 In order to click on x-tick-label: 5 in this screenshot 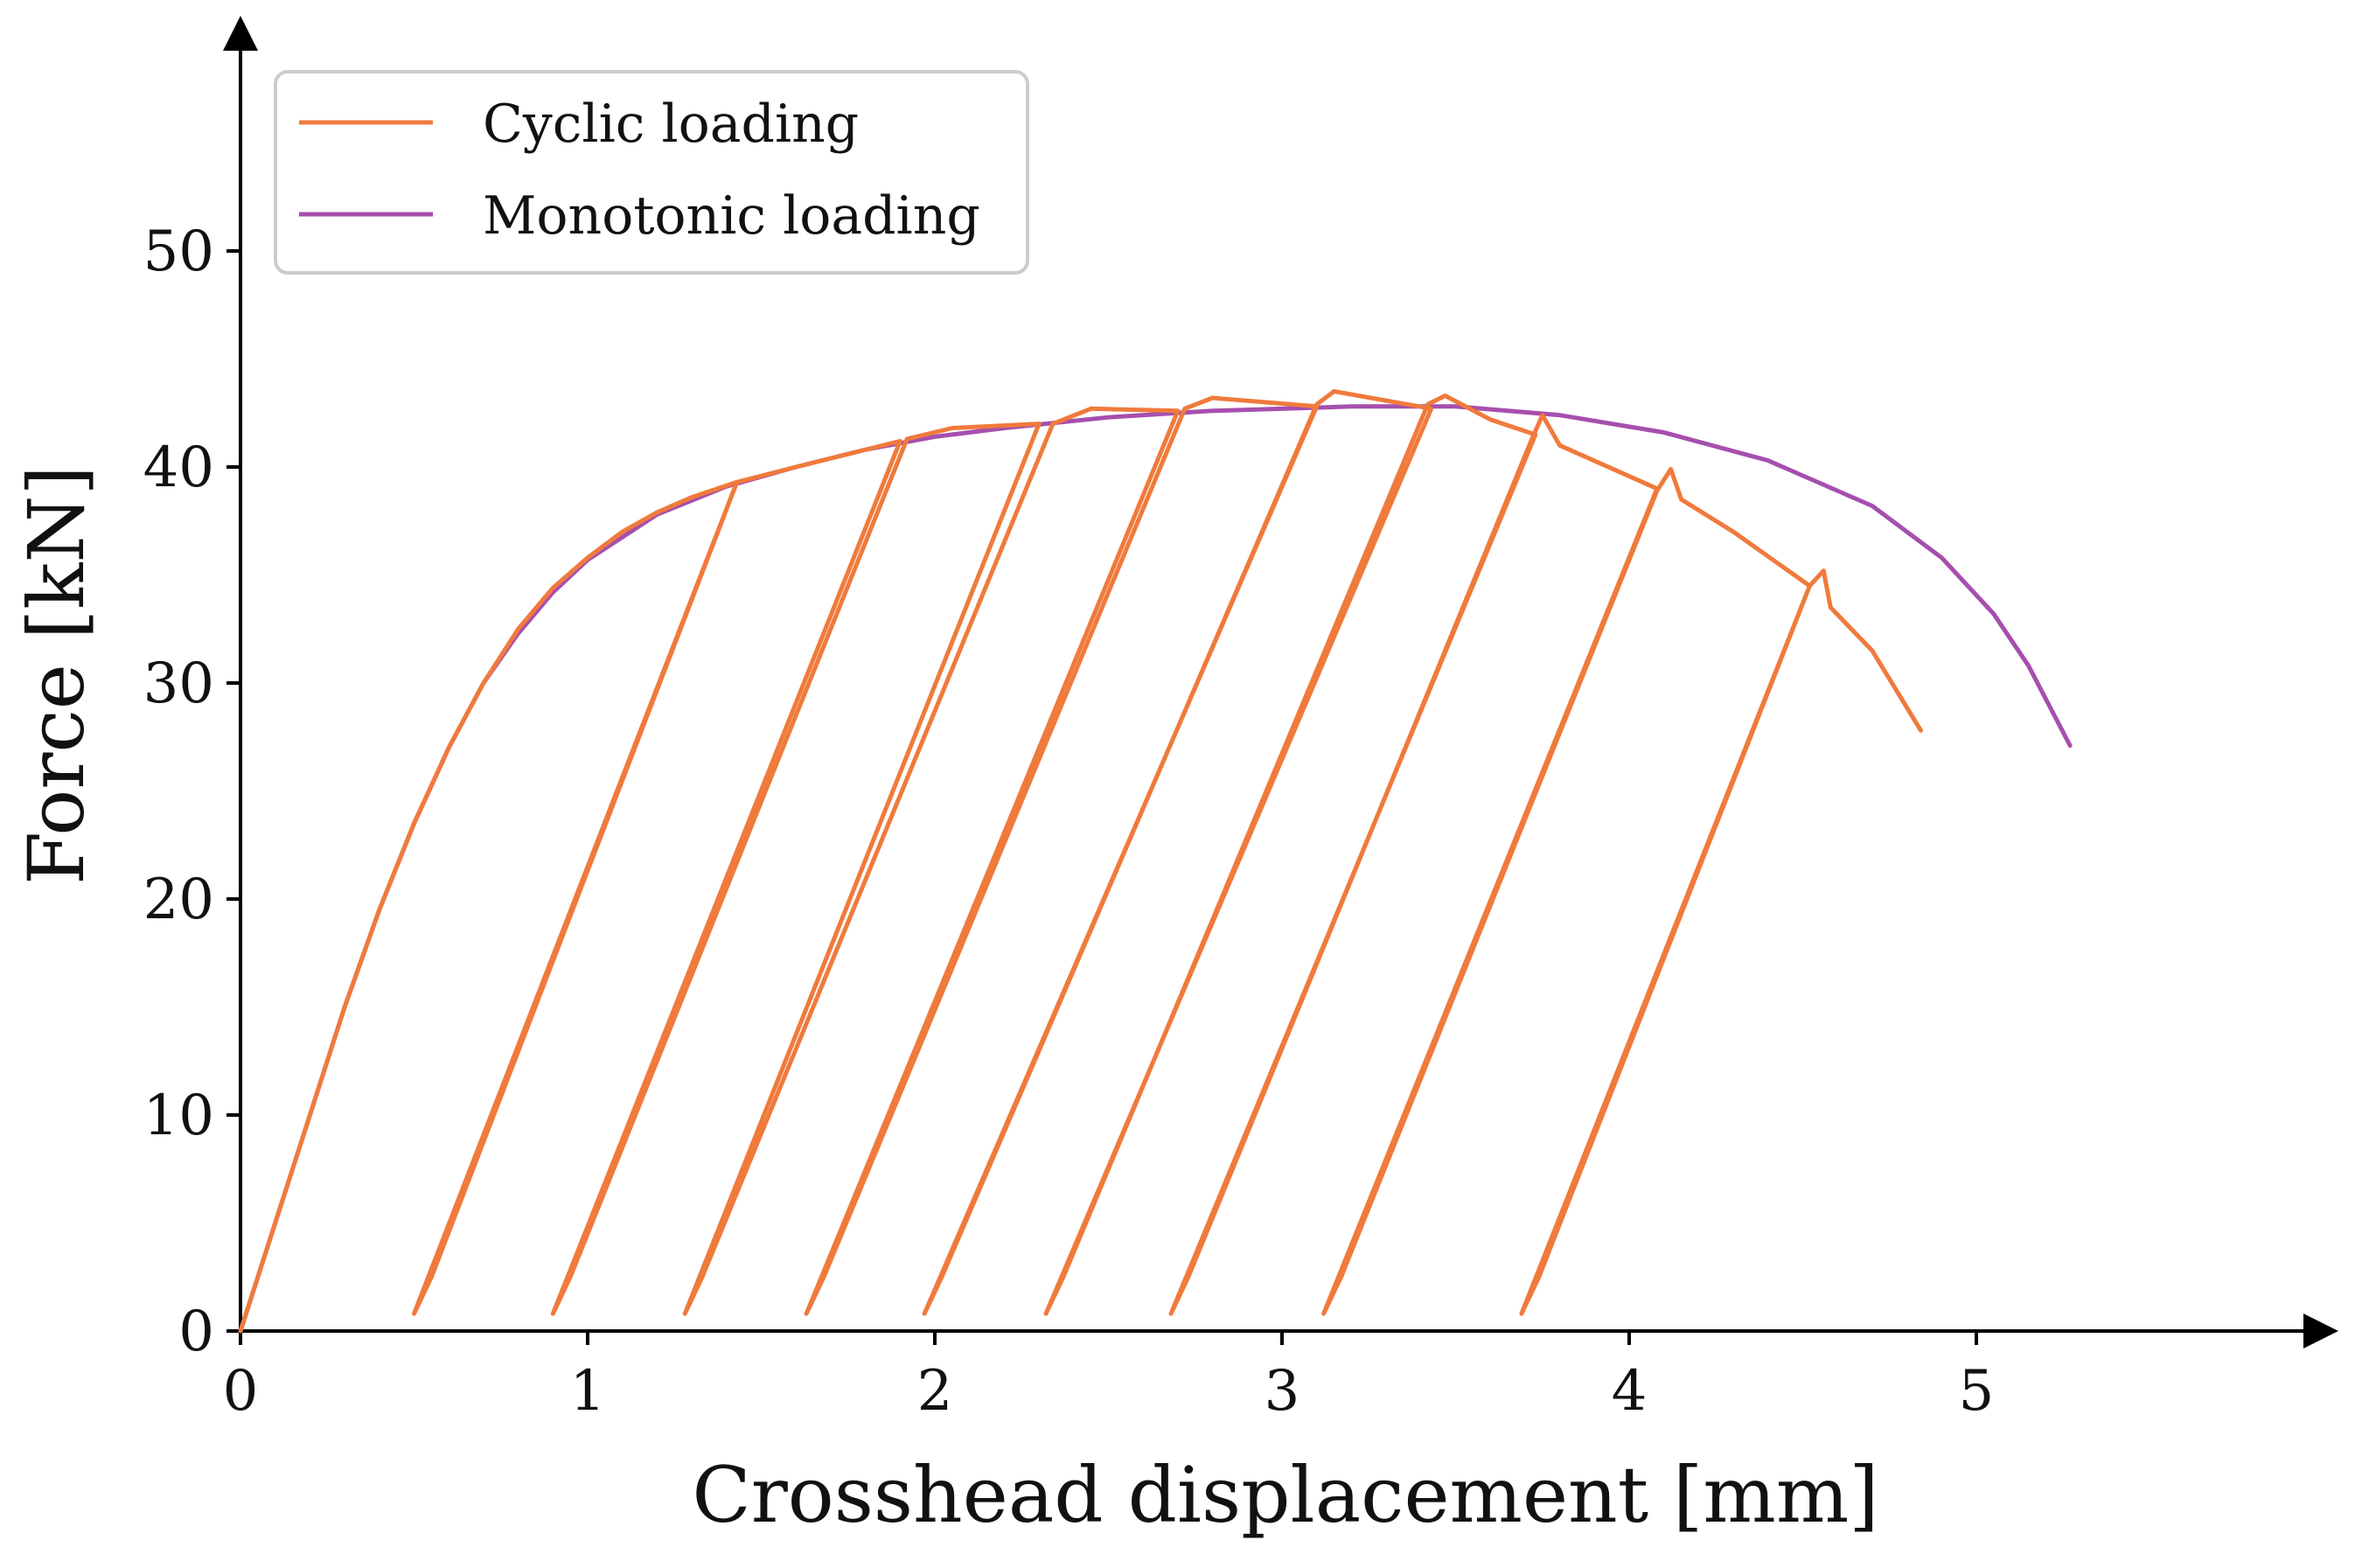, I will do `click(1977, 1391)`.